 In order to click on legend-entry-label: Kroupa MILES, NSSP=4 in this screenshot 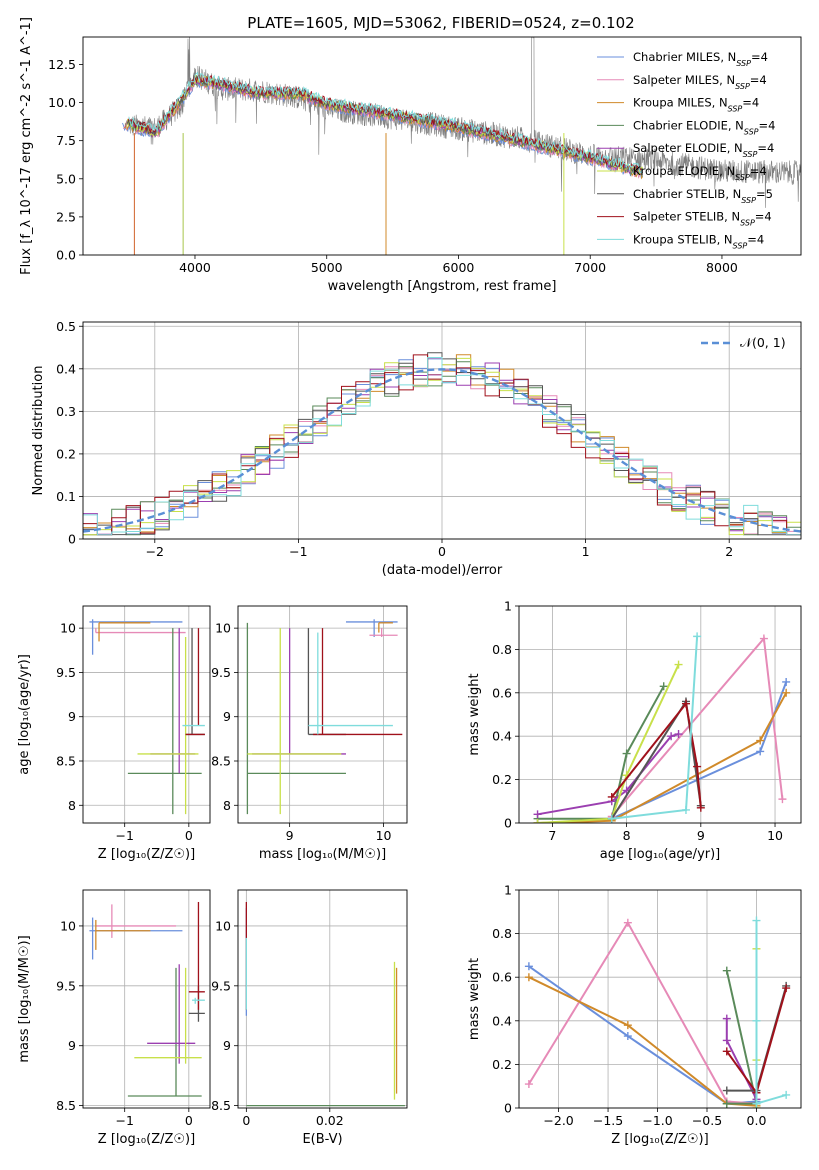, I will do `click(696, 105)`.